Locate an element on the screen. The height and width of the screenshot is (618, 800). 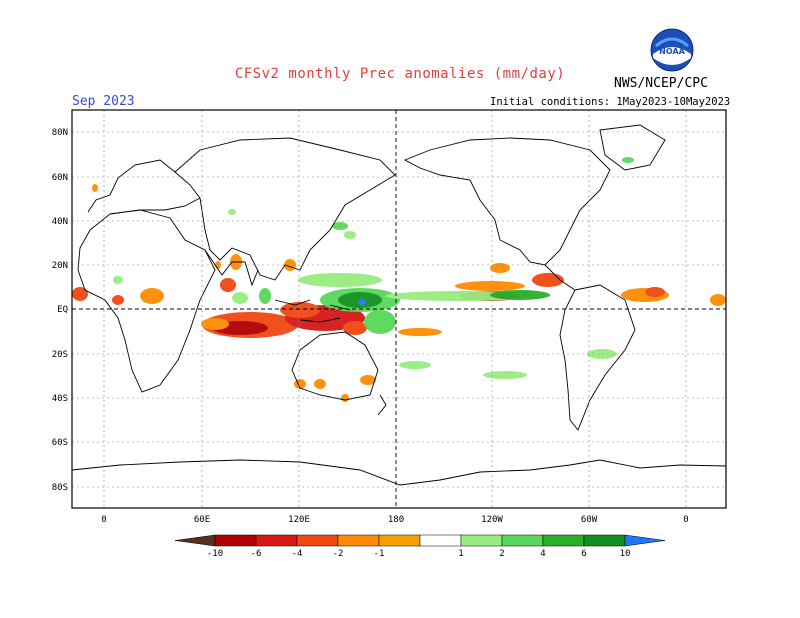
legend-label: 2 is located at coordinates (501, 554).